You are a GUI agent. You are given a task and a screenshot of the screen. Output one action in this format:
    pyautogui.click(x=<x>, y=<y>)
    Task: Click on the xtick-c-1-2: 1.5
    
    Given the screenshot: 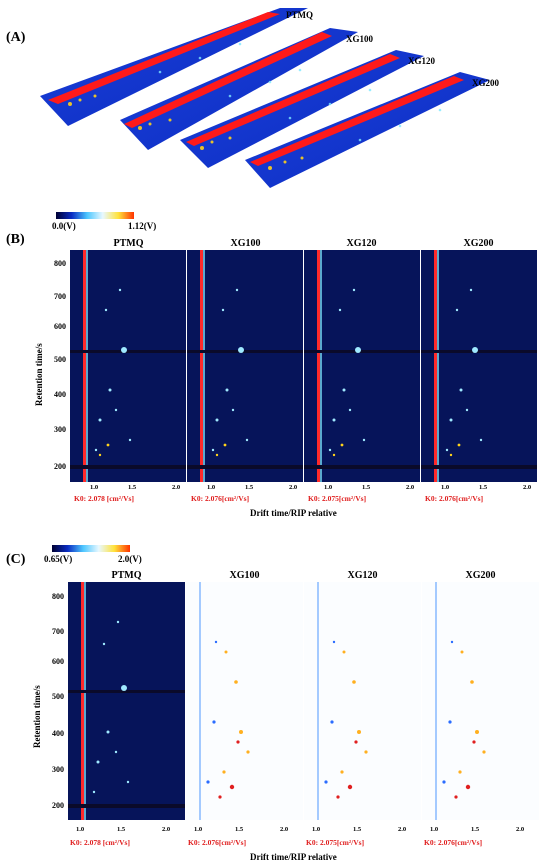 What is the action you would take?
    pyautogui.click(x=239, y=829)
    